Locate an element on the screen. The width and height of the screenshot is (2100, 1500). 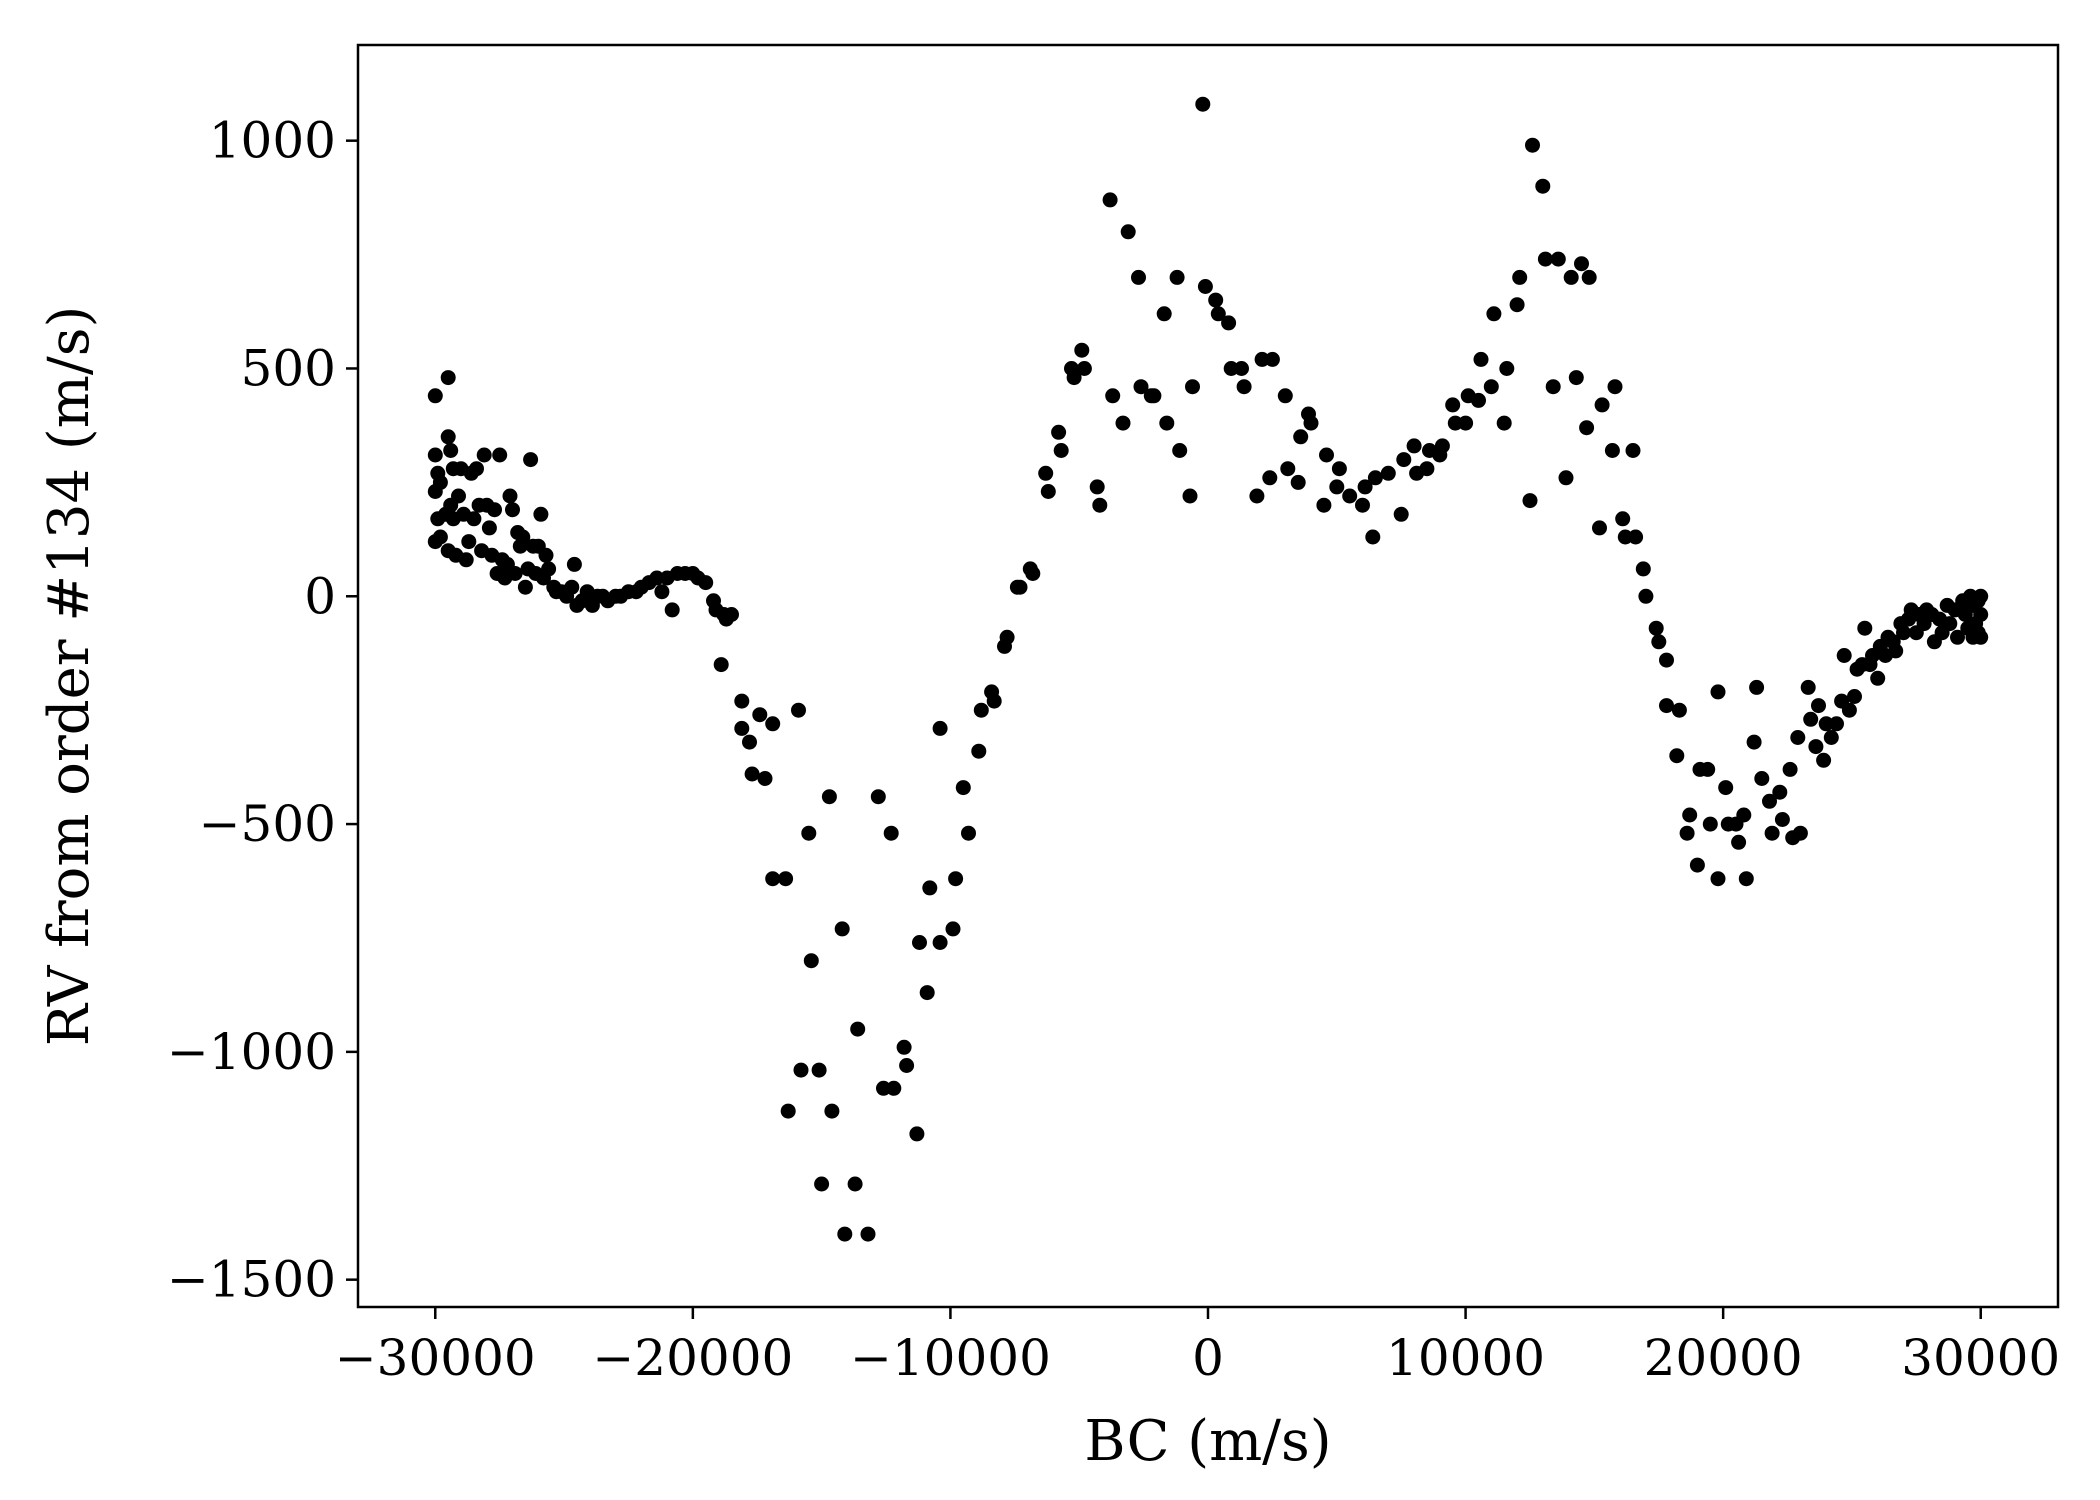
y-axis-label: RV from order #134 (m/s) is located at coordinates (69, 676).